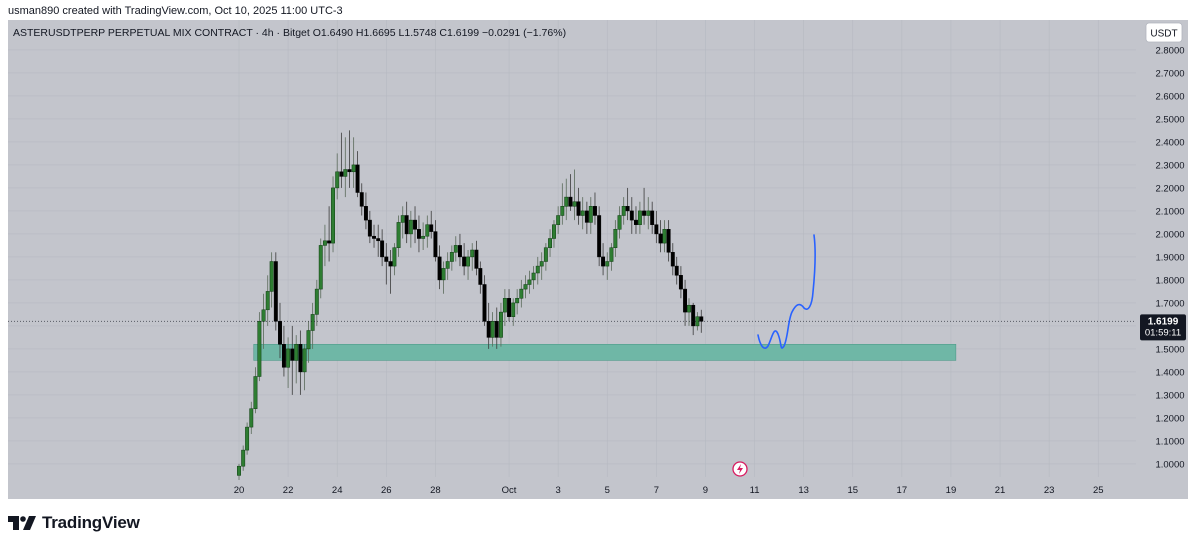  I want to click on x-tick-label: 24, so click(337, 490).